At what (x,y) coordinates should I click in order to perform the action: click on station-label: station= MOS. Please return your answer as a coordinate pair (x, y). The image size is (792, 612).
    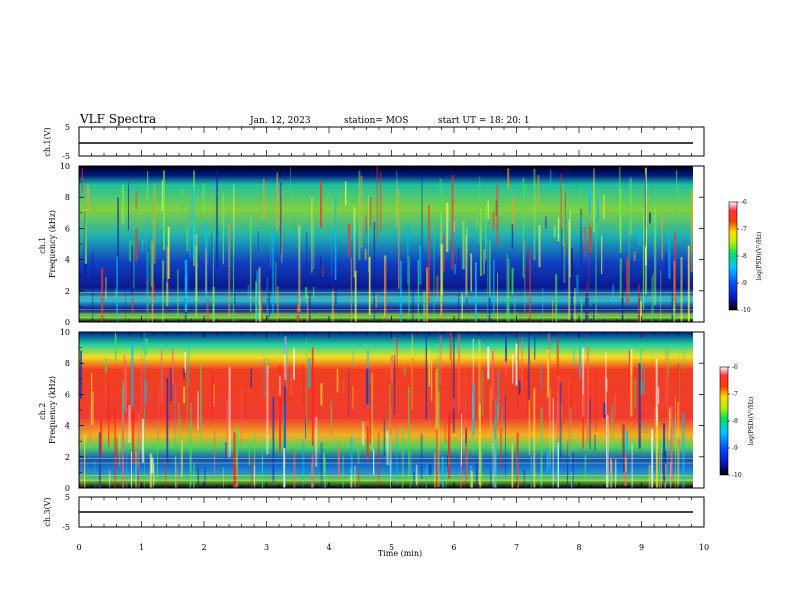
    Looking at the image, I should click on (376, 121).